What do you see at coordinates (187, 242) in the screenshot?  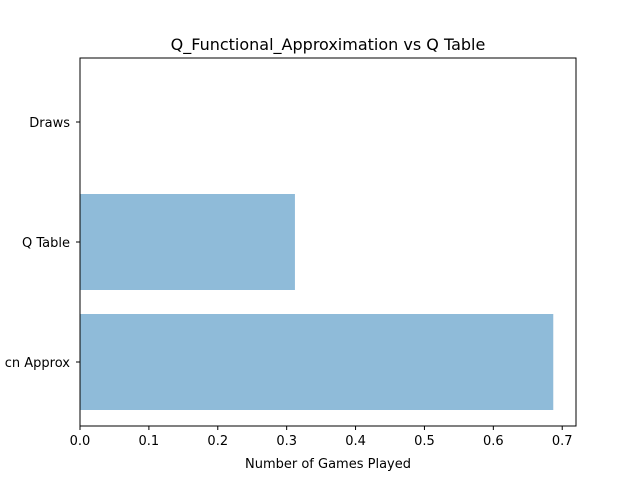 I see `bar-q-table` at bounding box center [187, 242].